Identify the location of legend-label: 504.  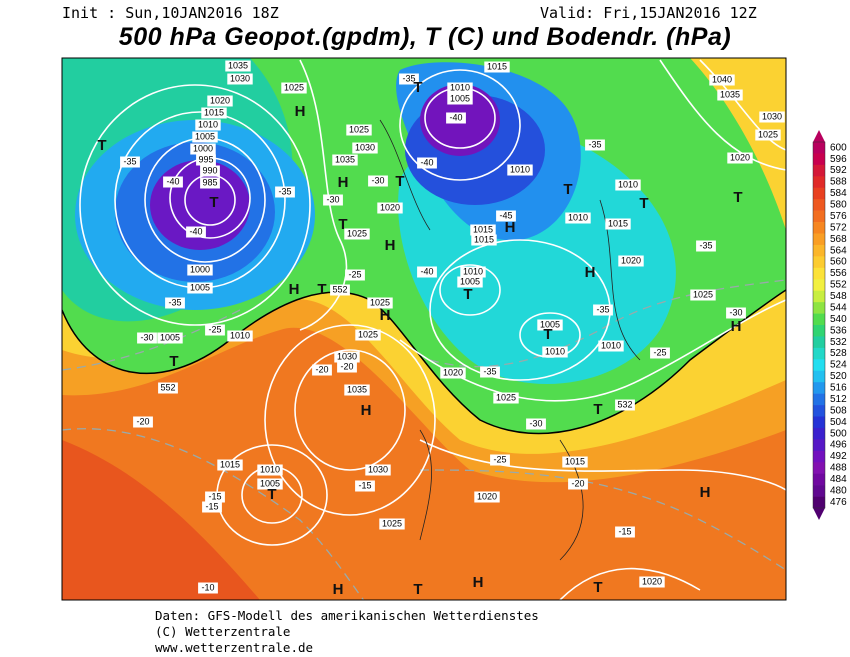
(838, 422).